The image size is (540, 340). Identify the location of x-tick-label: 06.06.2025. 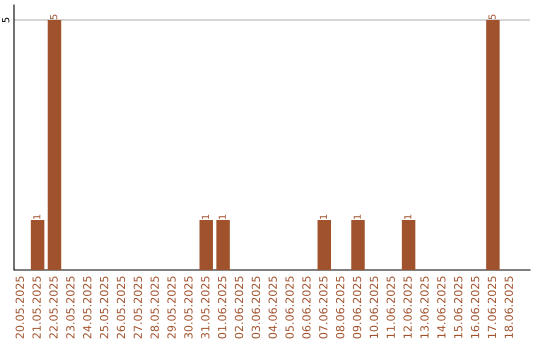
(306, 307).